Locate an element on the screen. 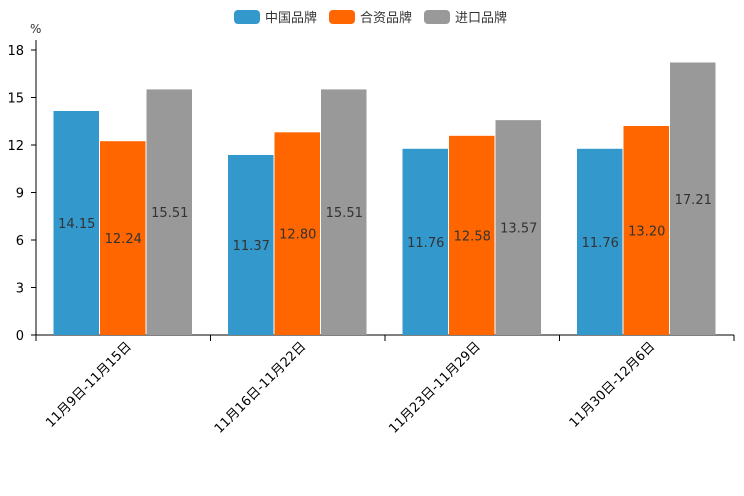  data-label-1-0: 11.37 is located at coordinates (251, 246).